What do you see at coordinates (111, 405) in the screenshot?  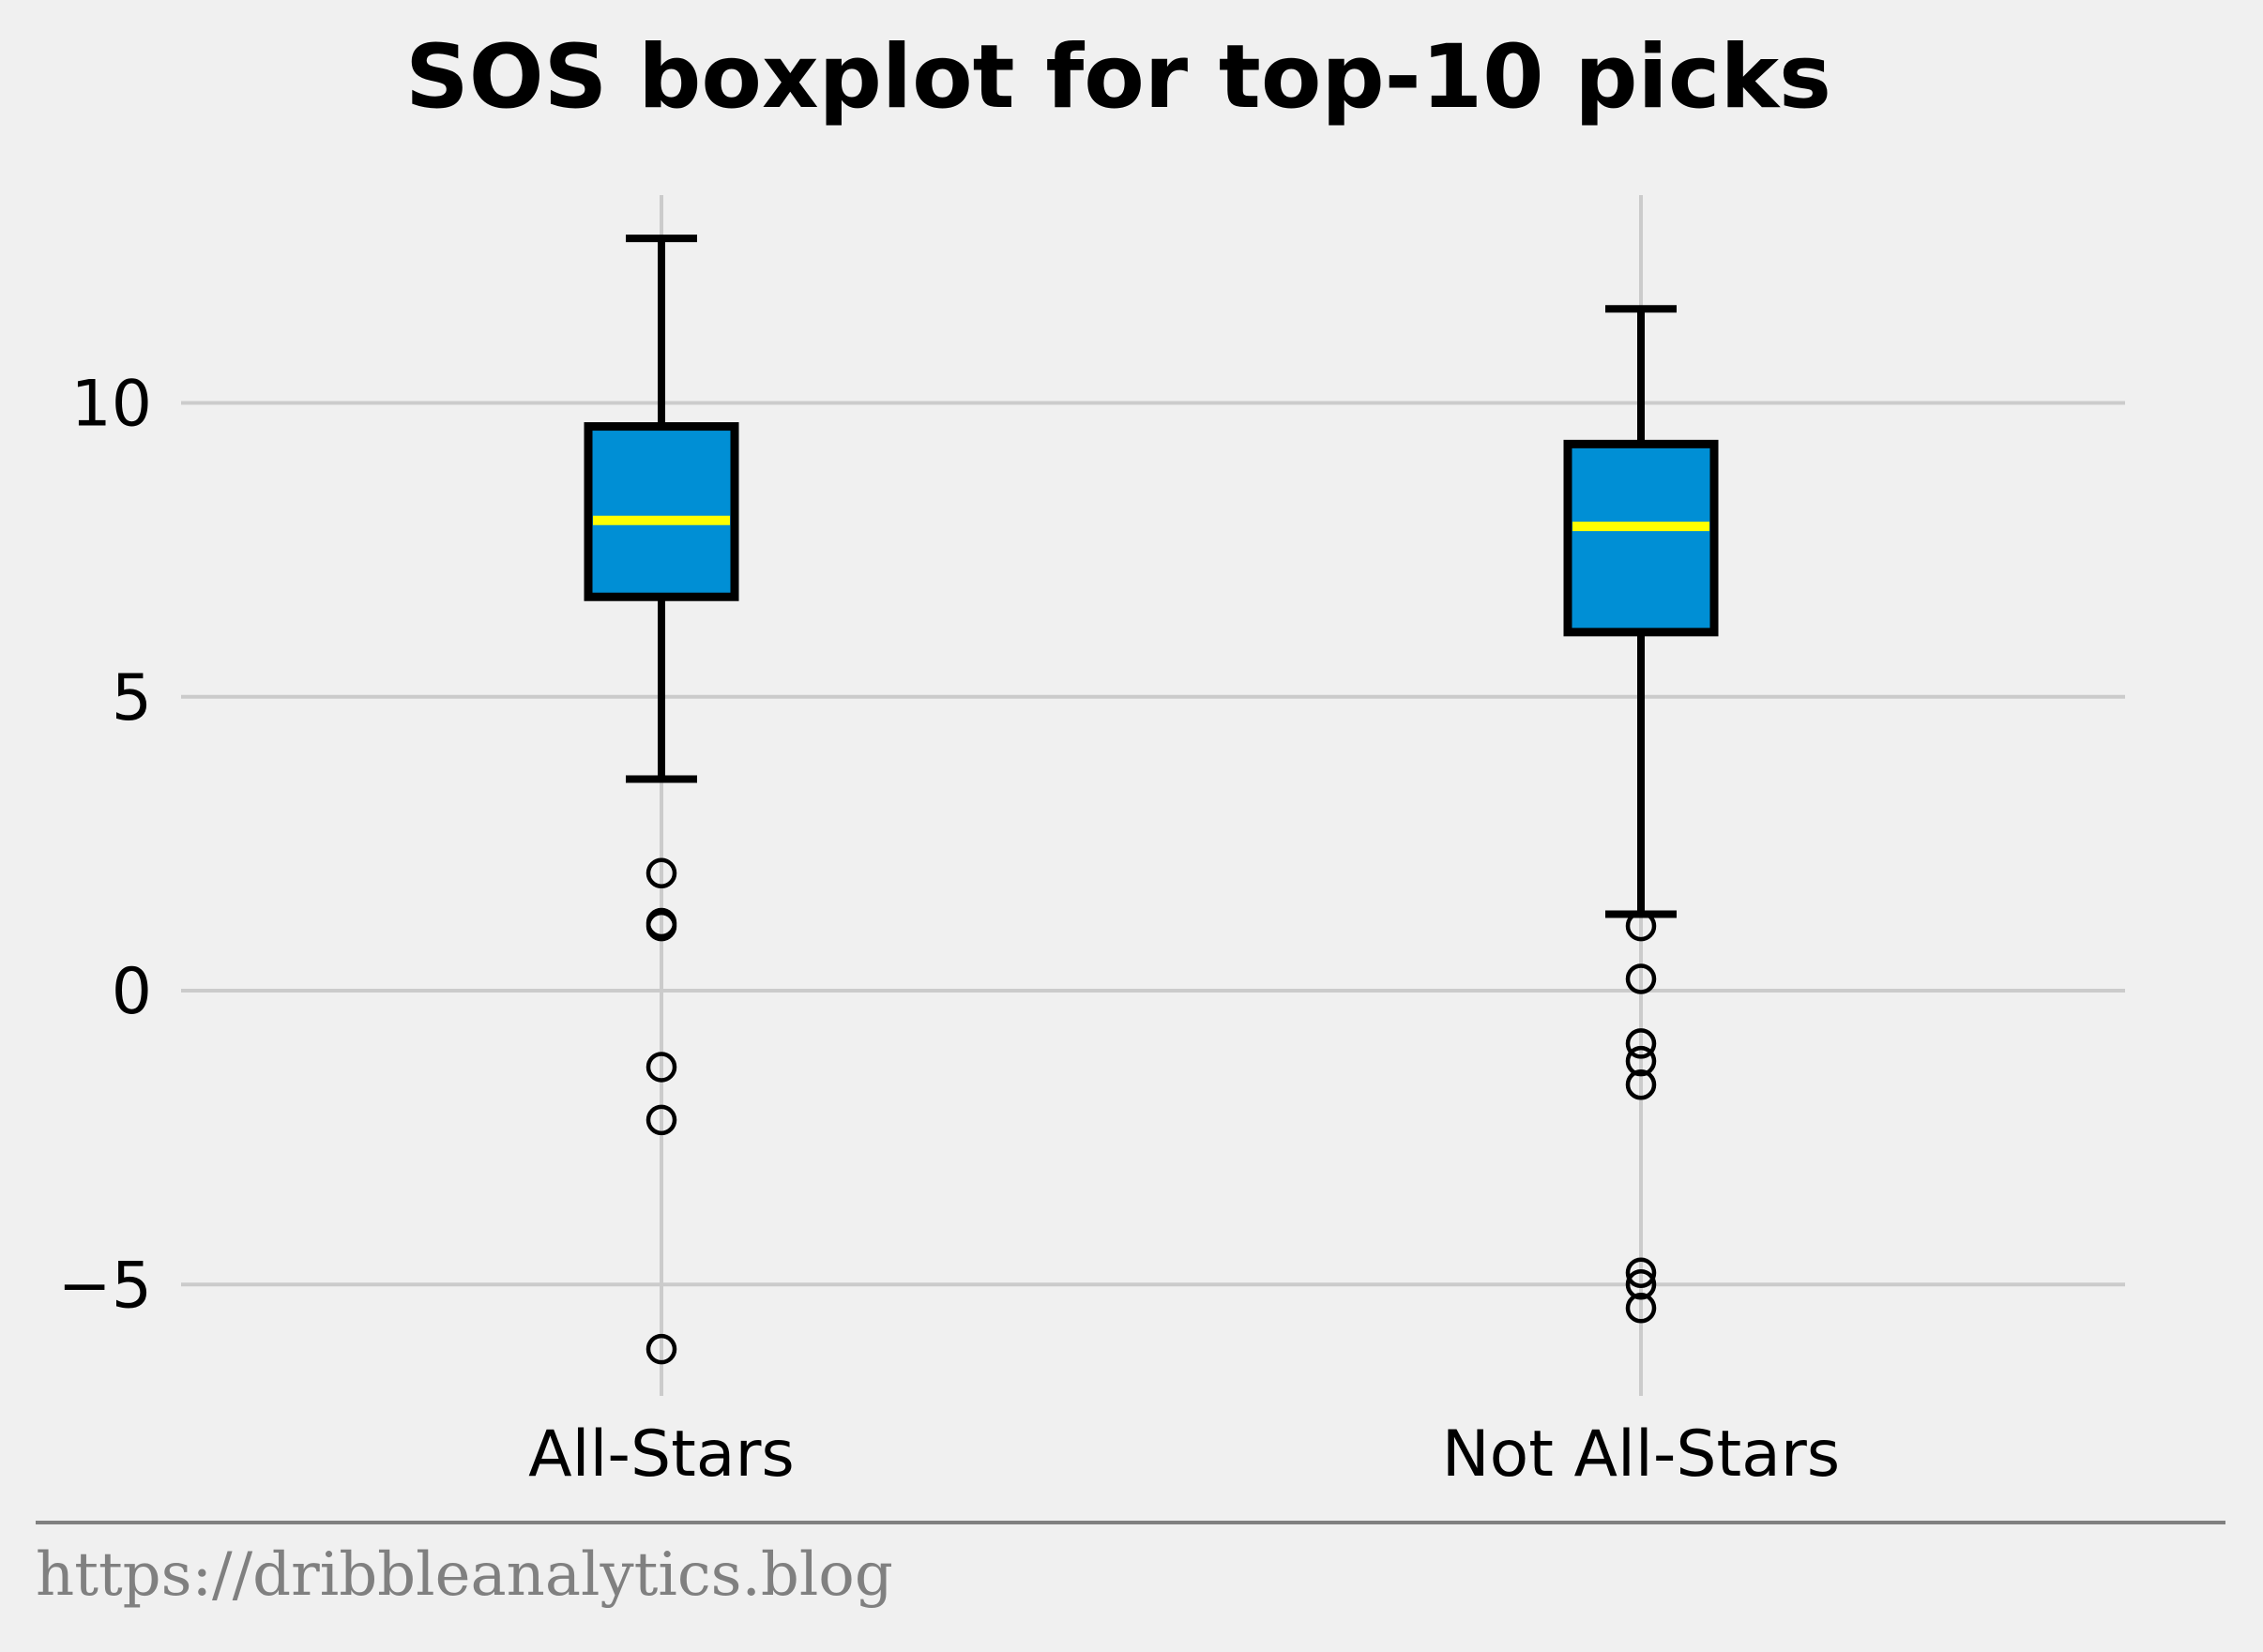 I see `y-tick-label: 10` at bounding box center [111, 405].